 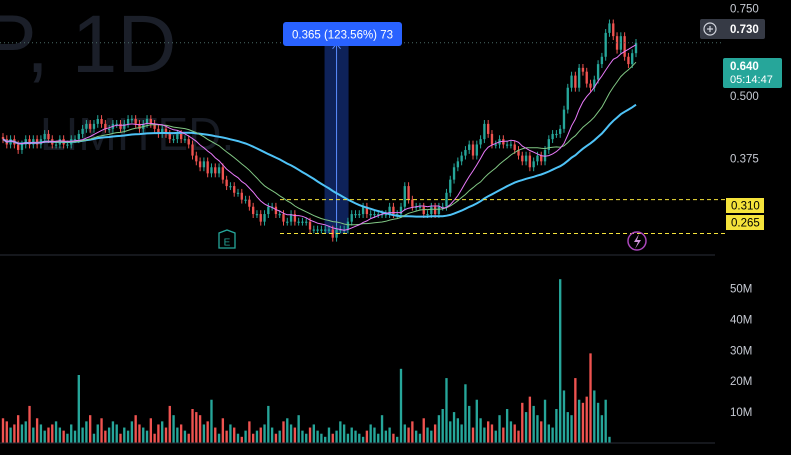 What do you see at coordinates (732, 29) in the screenshot?
I see `crosshair-price-tag: 0.730` at bounding box center [732, 29].